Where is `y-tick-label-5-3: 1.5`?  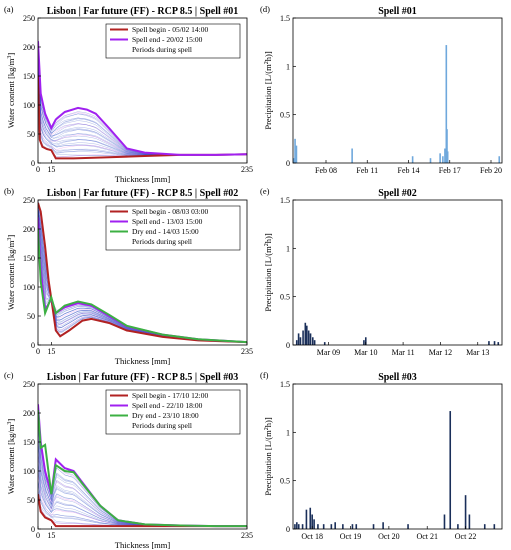
y-tick-label-5-3: 1.5 is located at coordinates (285, 384).